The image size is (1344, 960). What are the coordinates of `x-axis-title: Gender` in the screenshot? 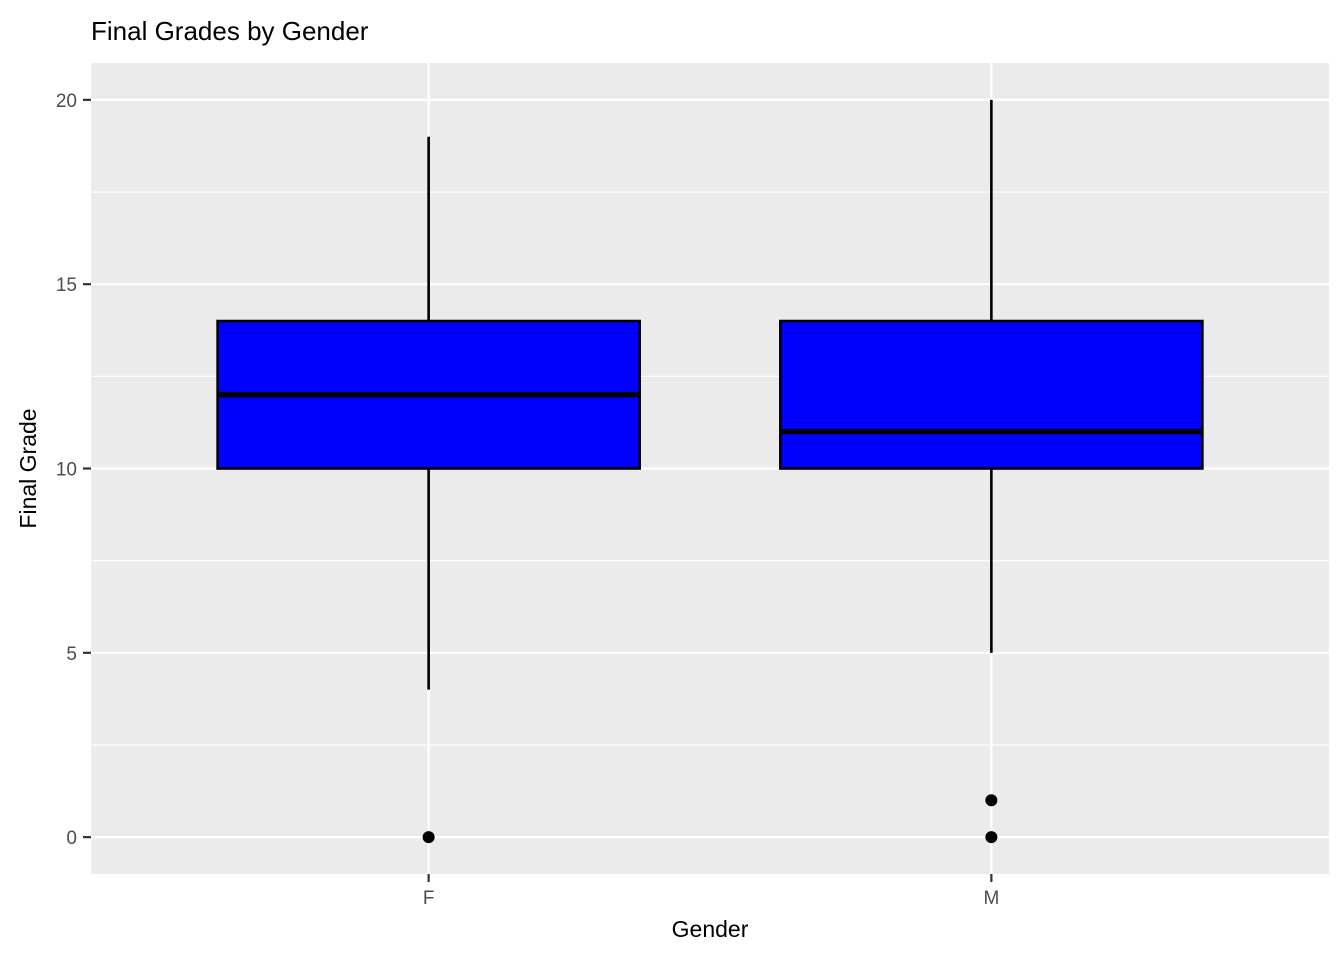 It's located at (710, 929).